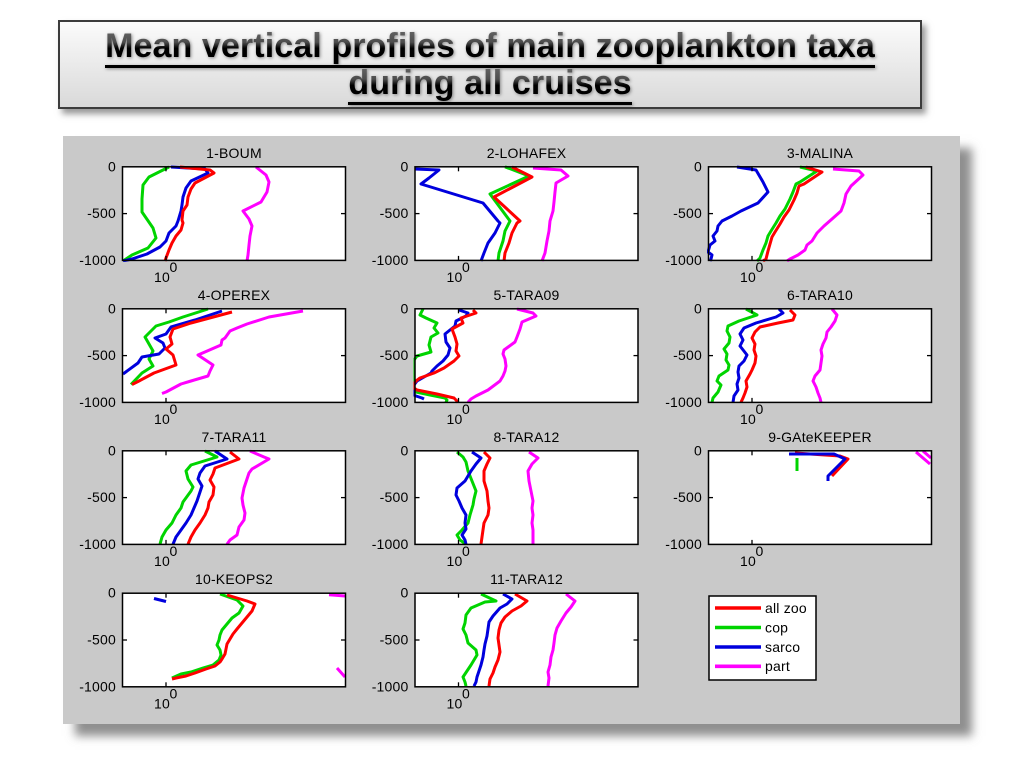  I want to click on svg-text: 2-LOHAFEX, so click(527, 153).